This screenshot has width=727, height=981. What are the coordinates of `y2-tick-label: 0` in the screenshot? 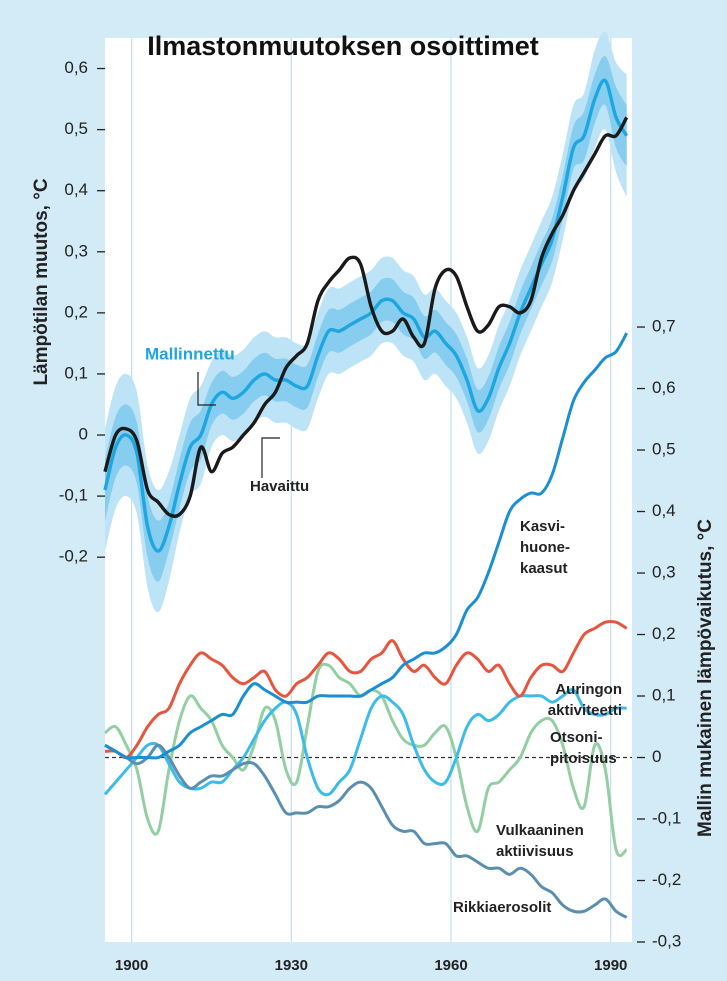 It's located at (656, 756).